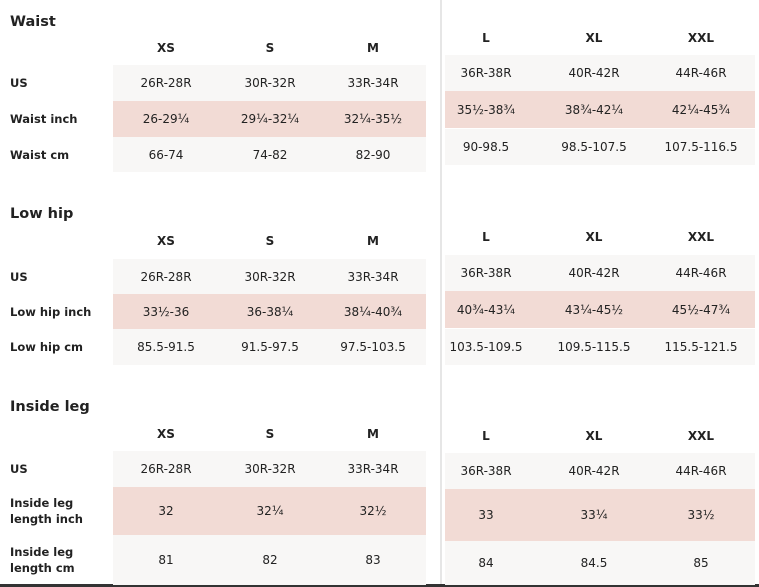 This screenshot has height=587, width=759. I want to click on table-cell: 91.5-97.5, so click(270, 347).